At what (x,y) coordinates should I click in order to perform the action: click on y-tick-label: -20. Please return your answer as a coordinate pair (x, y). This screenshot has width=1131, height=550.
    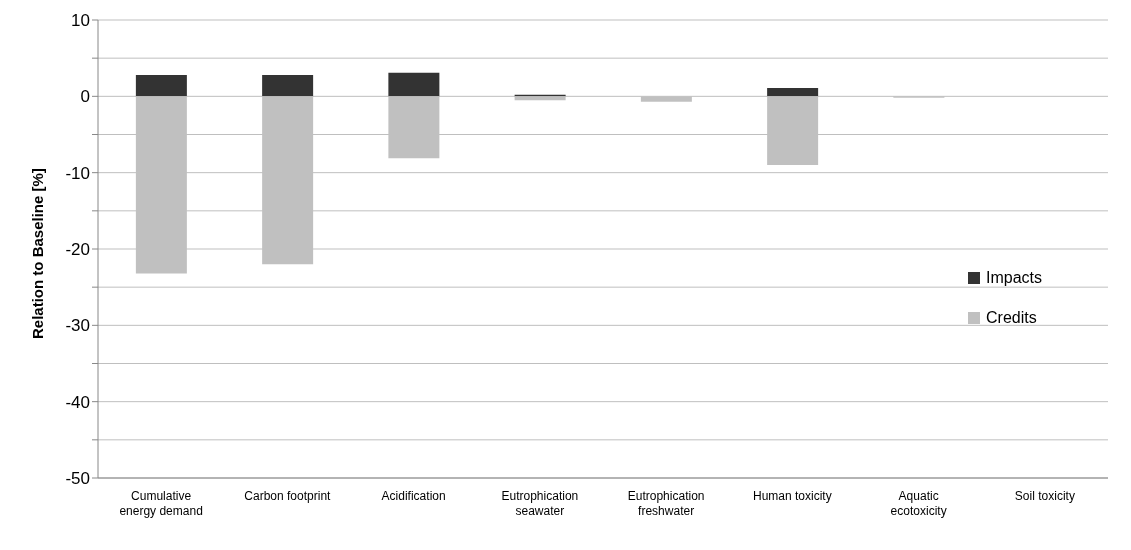
    Looking at the image, I should click on (77, 250).